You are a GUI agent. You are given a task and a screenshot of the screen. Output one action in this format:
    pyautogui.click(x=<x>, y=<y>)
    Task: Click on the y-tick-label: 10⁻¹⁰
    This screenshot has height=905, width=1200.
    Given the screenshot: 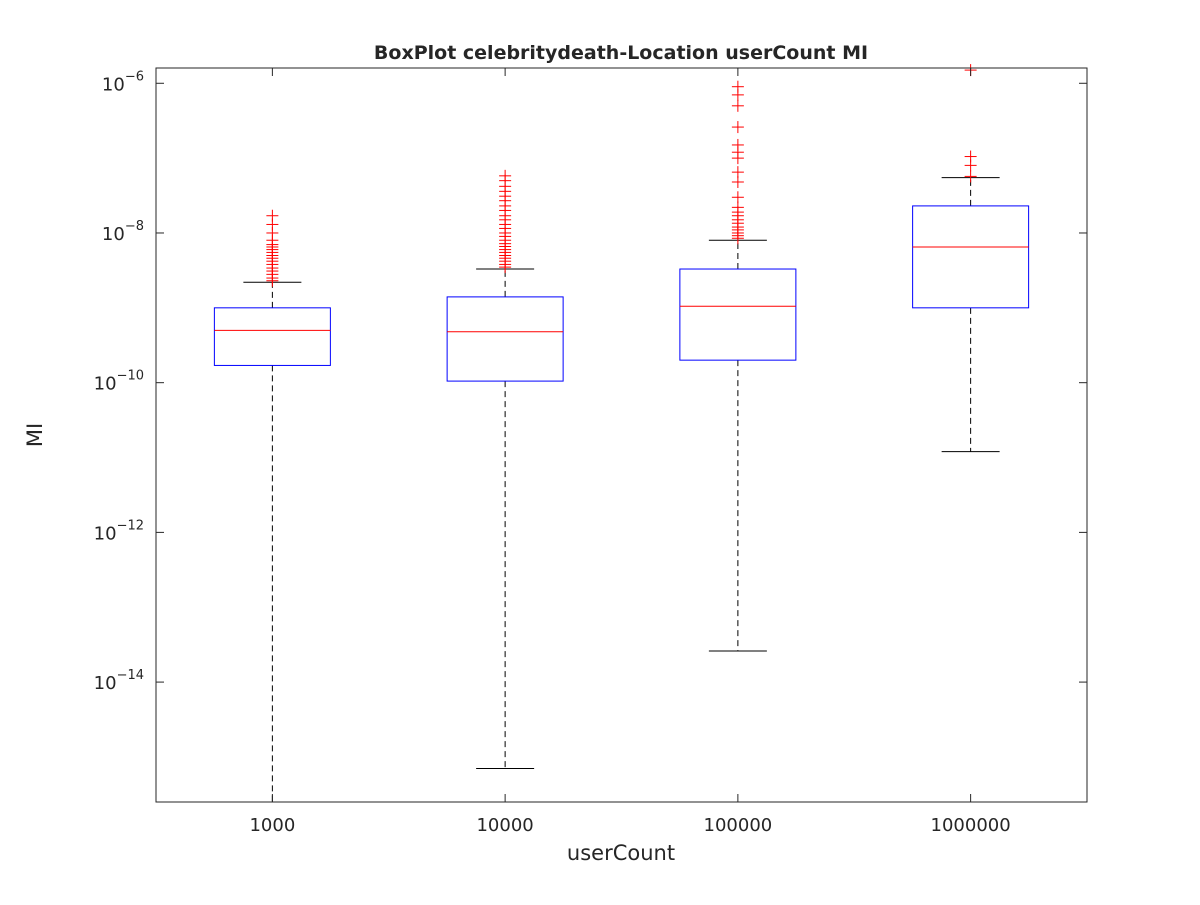 What is the action you would take?
    pyautogui.click(x=119, y=382)
    